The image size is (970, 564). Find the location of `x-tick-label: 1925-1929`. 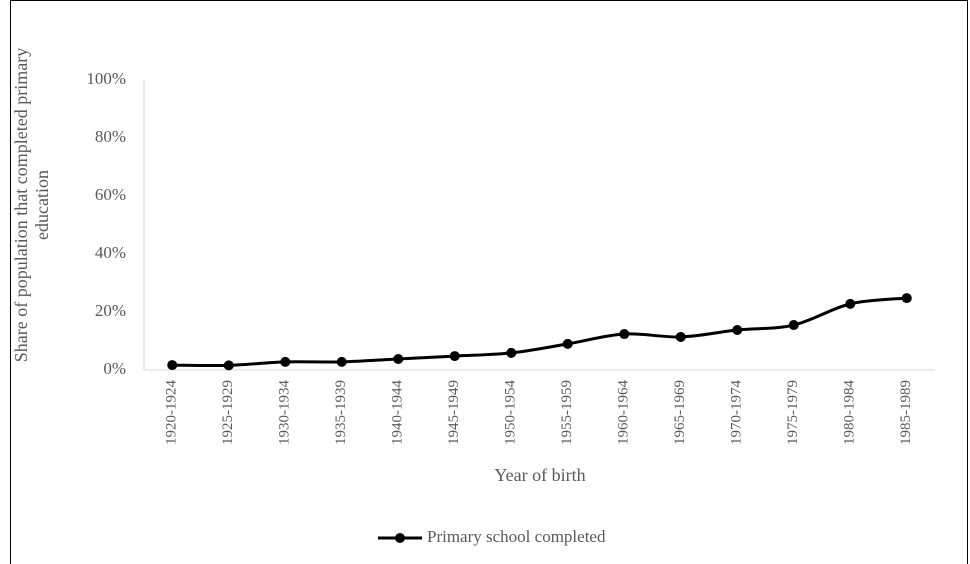

x-tick-label: 1925-1929 is located at coordinates (228, 412).